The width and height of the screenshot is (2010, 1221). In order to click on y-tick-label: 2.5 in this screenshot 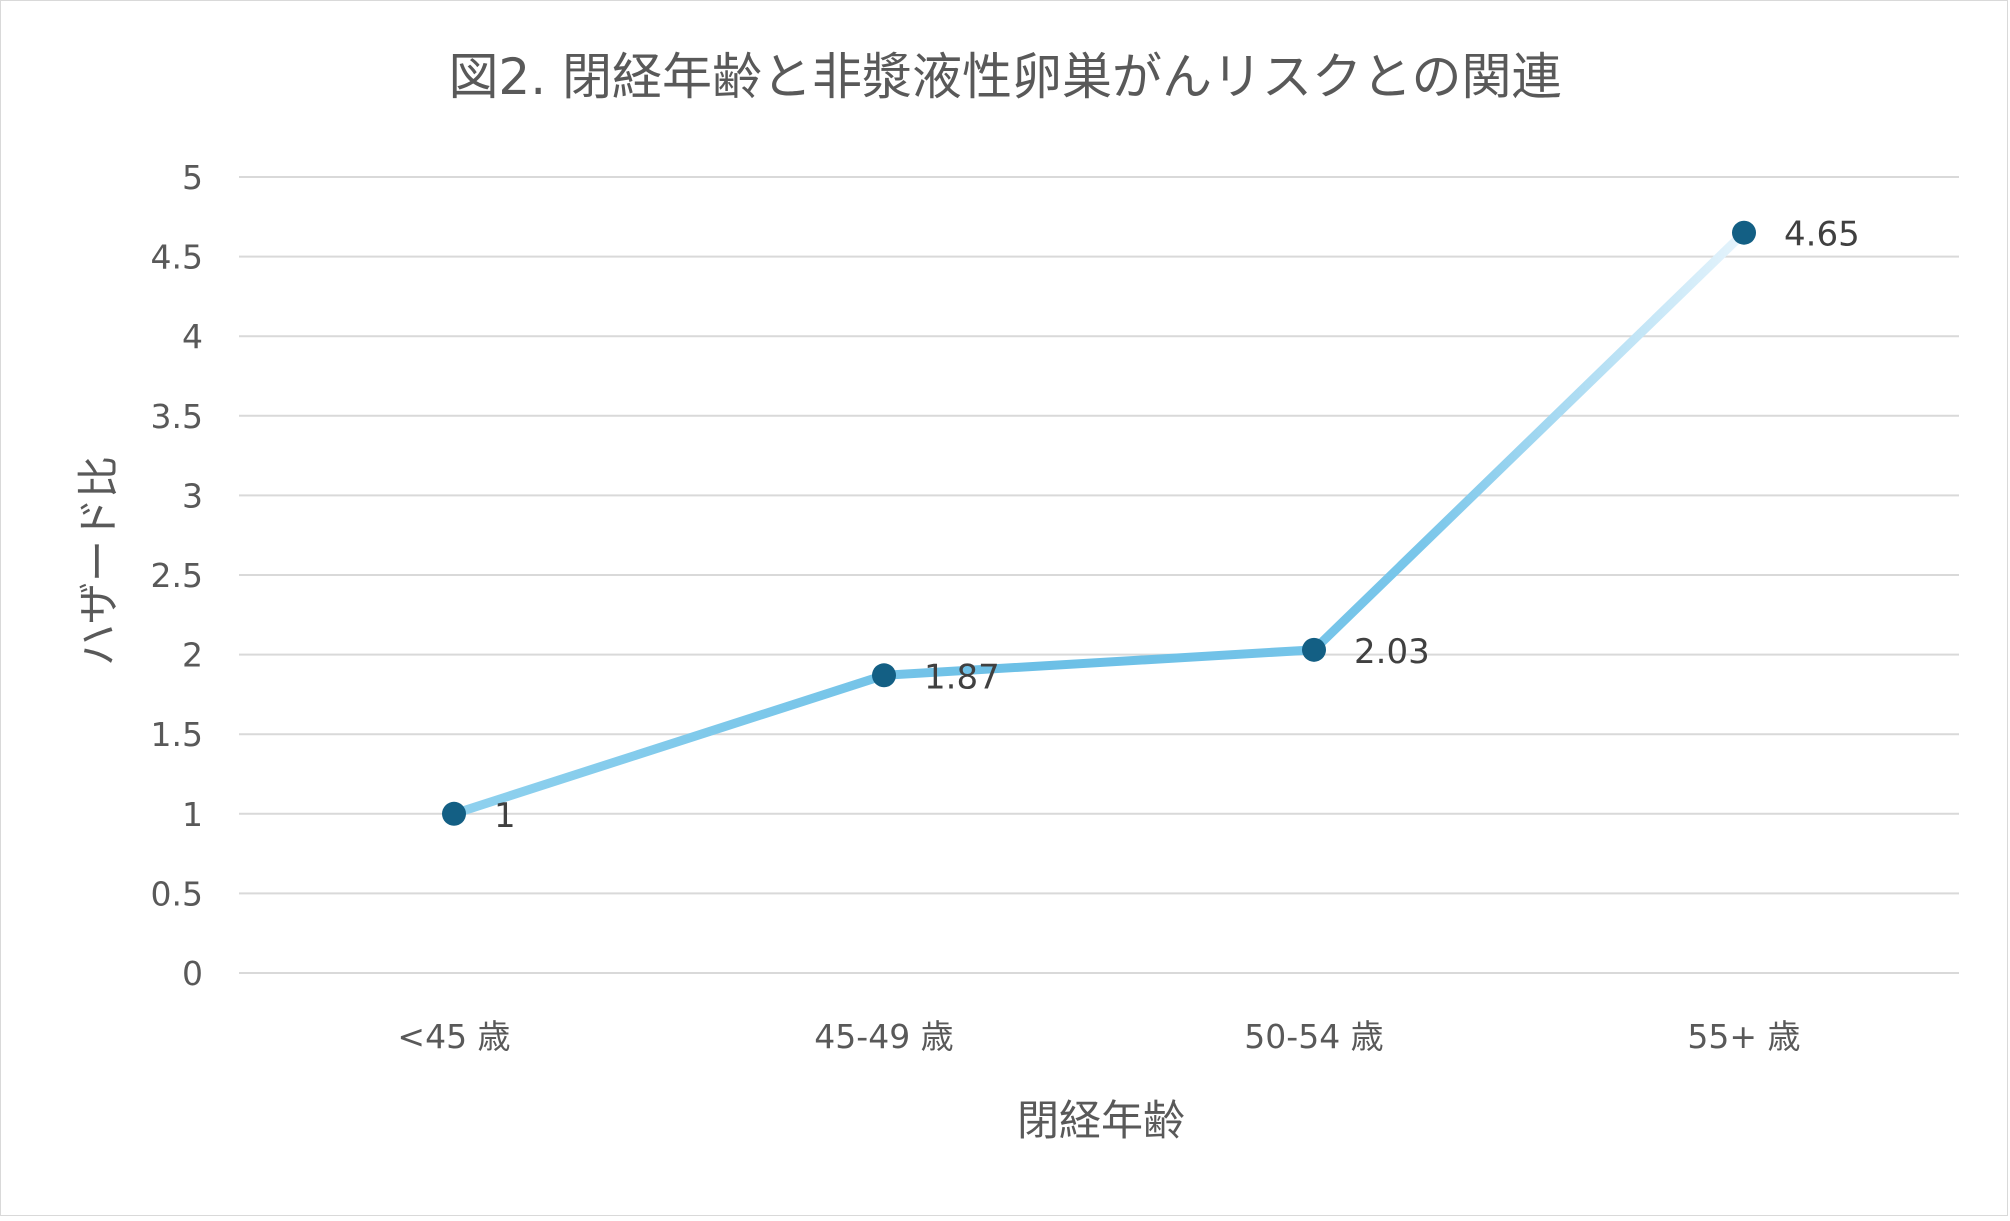, I will do `click(177, 575)`.